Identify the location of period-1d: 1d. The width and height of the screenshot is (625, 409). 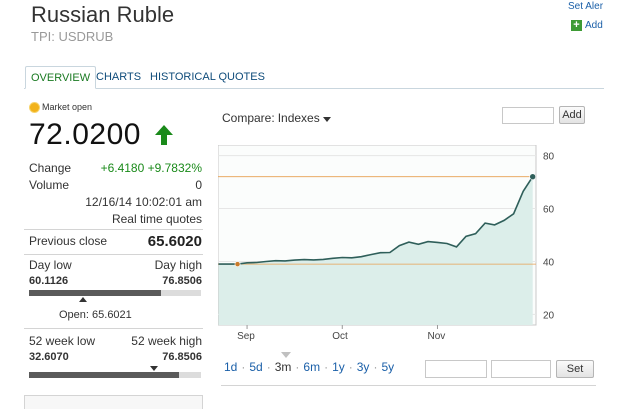
(231, 367).